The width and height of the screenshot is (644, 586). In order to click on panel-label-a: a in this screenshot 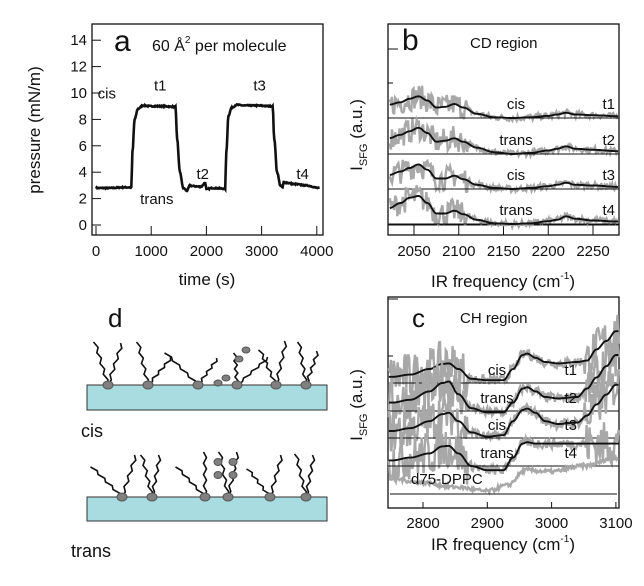, I will do `click(122, 41)`.